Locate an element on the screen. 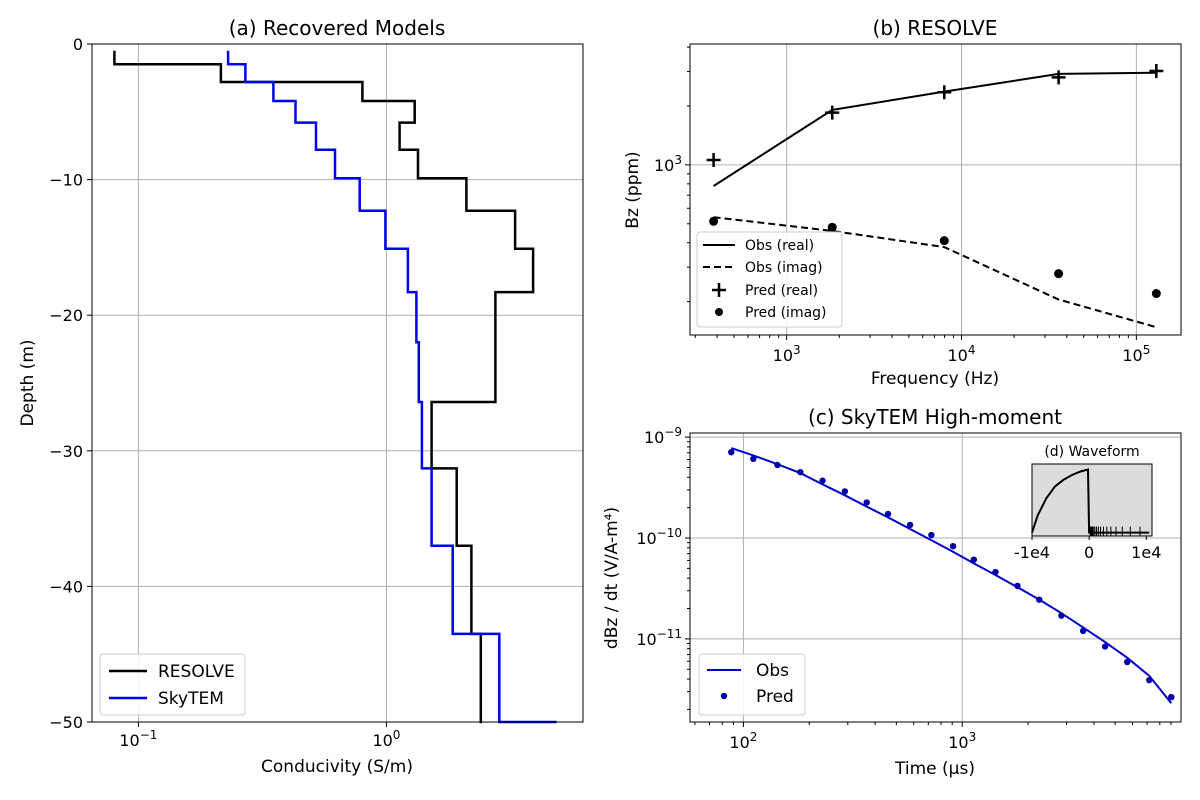 Image resolution: width=1200 pixels, height=800 pixels. panel-c-ytick-label: 10−9 is located at coordinates (663, 436).